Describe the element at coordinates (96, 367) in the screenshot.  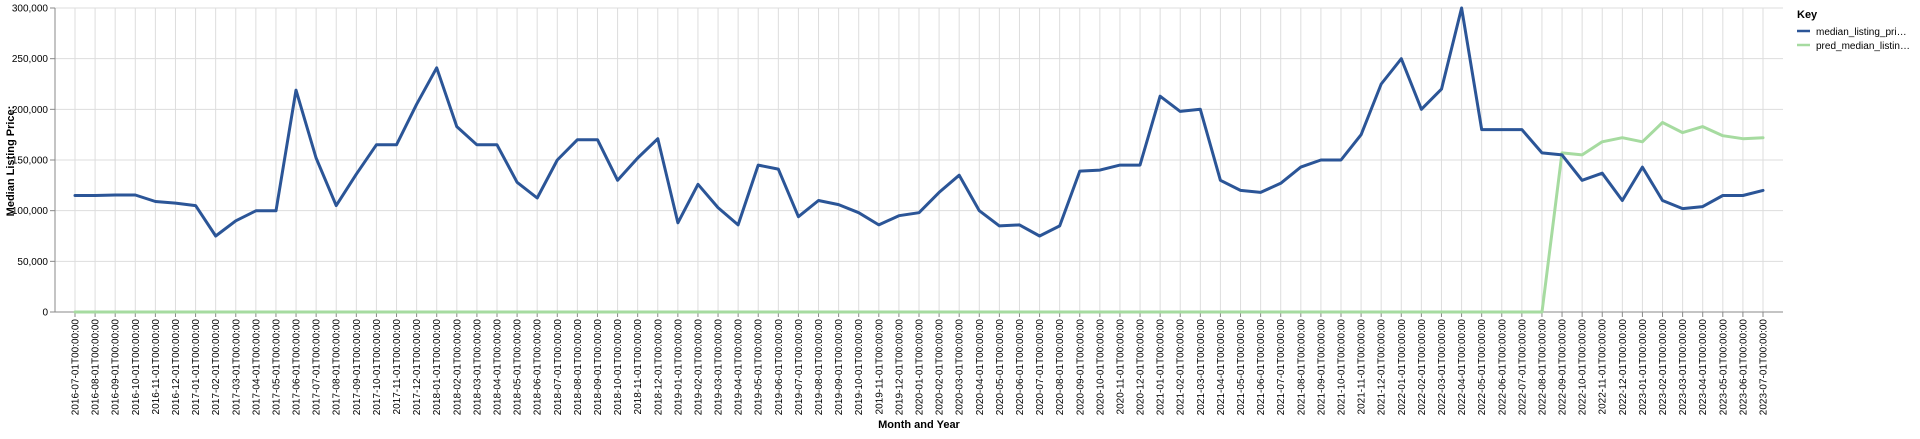
I see `x-tick-label: 2016-08-01T00:00:00` at that location.